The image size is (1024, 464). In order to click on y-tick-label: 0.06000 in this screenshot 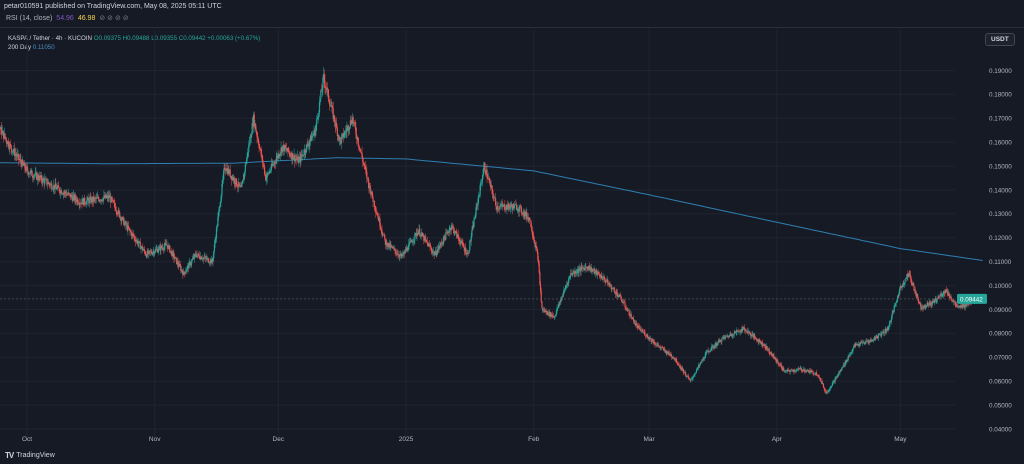, I will do `click(1000, 382)`.